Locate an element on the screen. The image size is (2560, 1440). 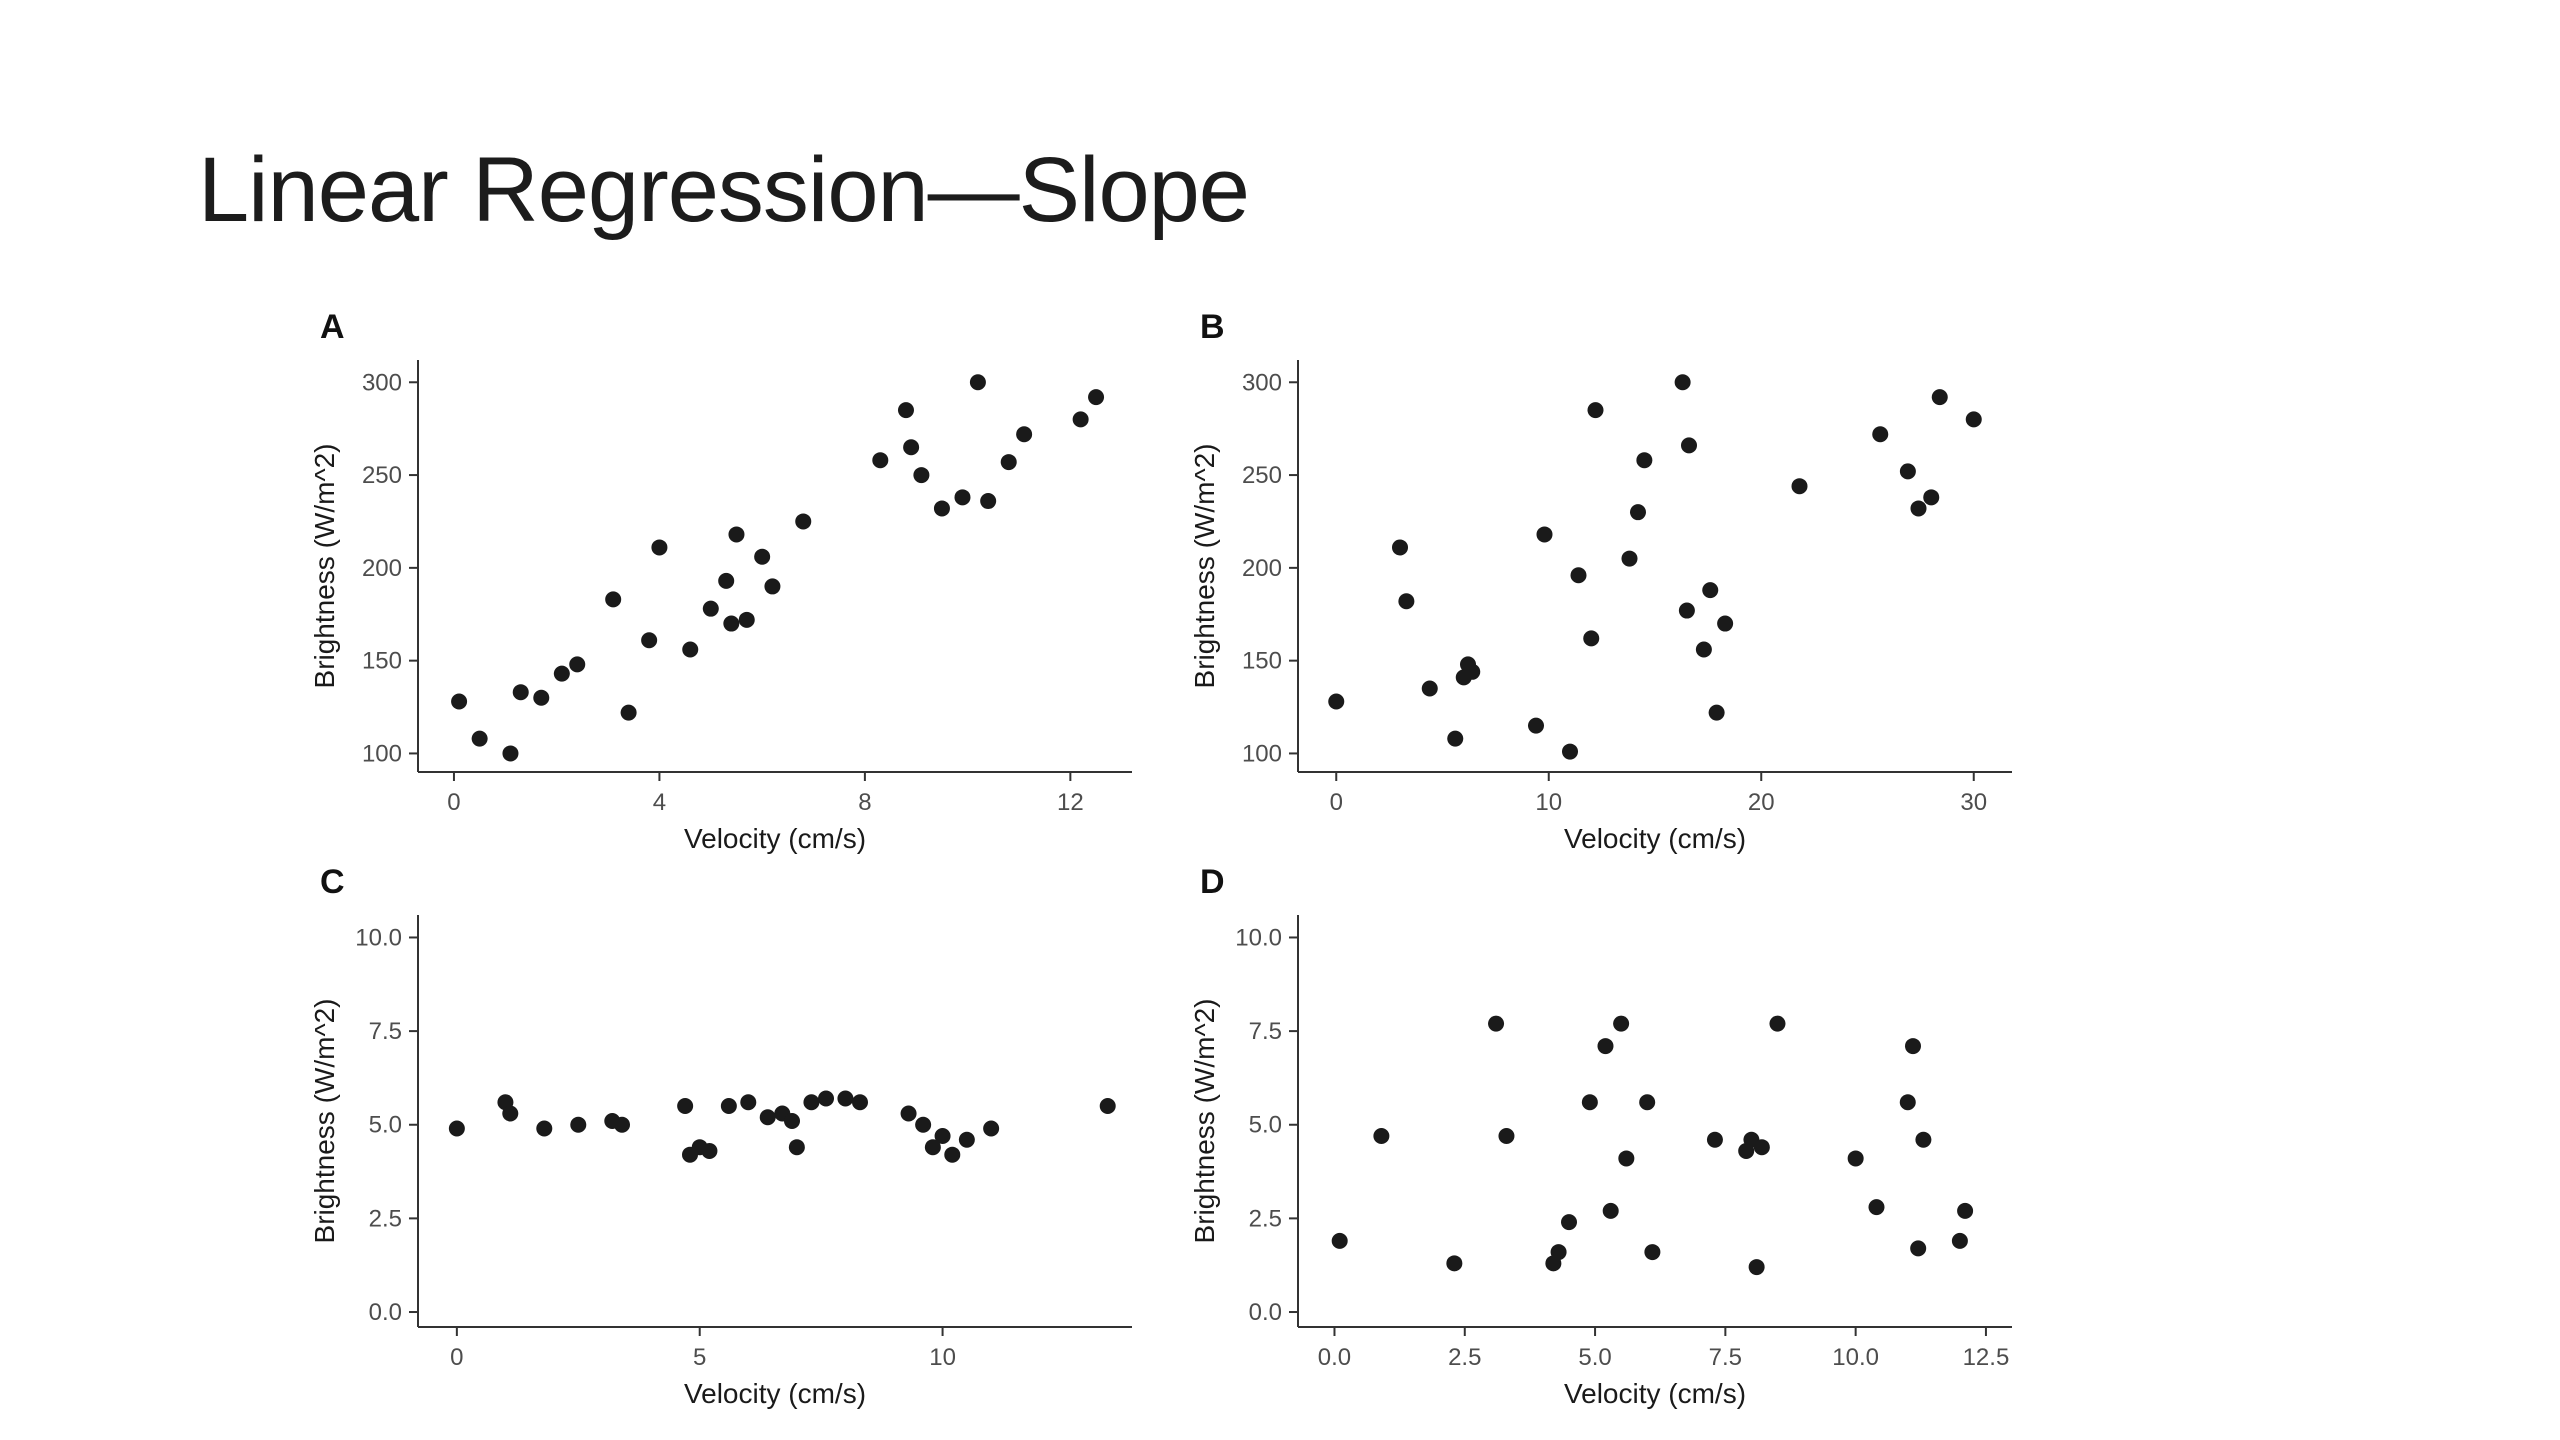
x-tick-label: 12 is located at coordinates (1070, 802).